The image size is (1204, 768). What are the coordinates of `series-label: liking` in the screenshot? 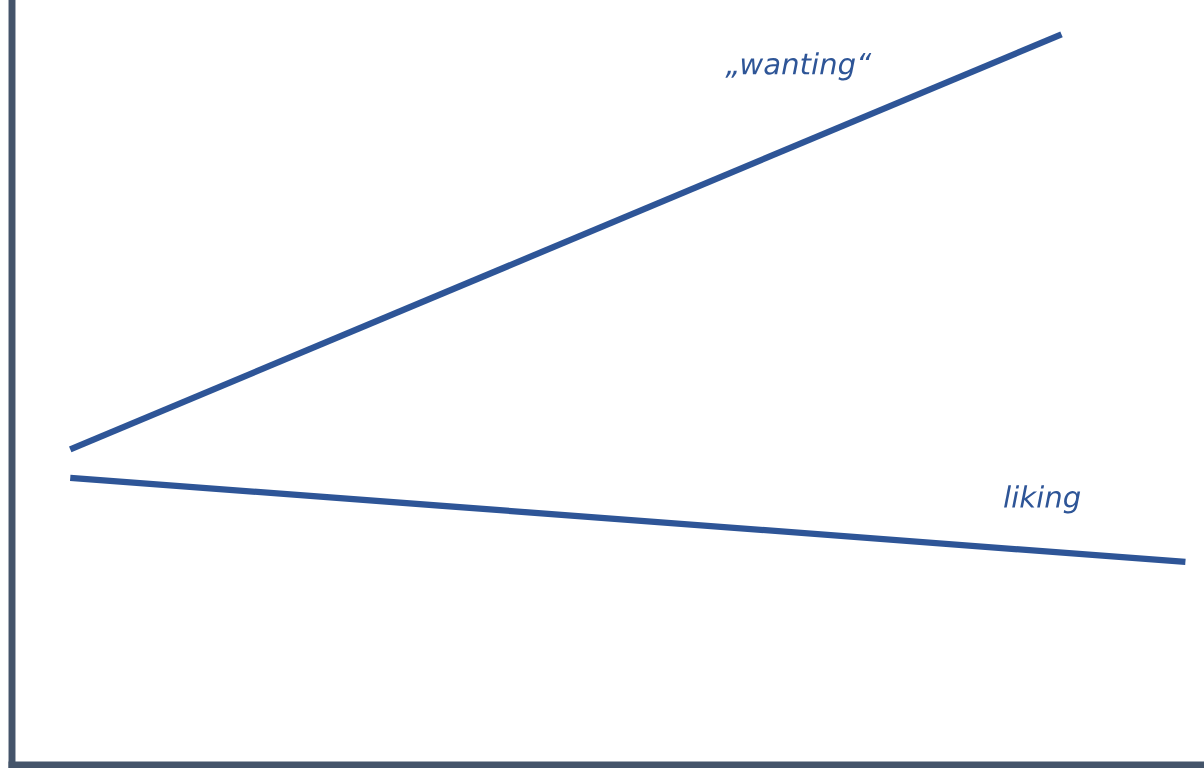 It's located at (1042, 499).